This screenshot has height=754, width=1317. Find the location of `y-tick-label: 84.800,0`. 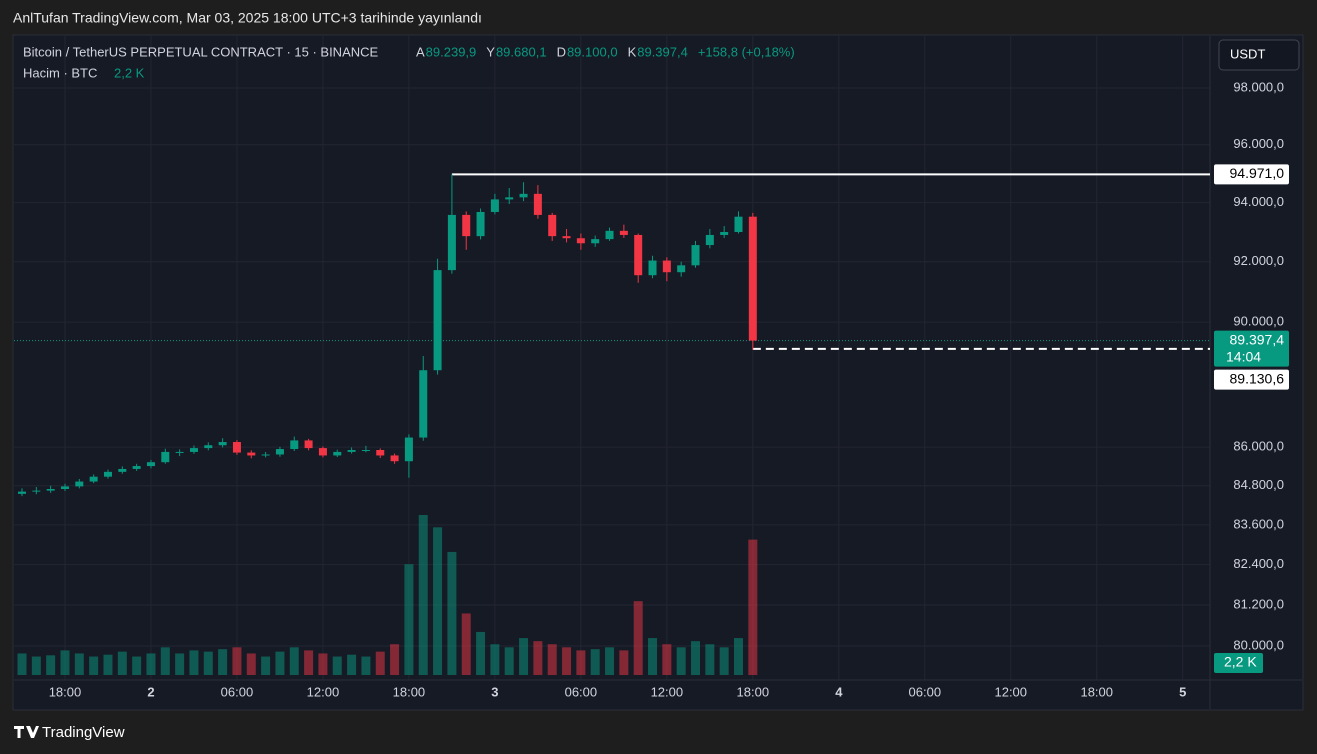

y-tick-label: 84.800,0 is located at coordinates (1258, 484).